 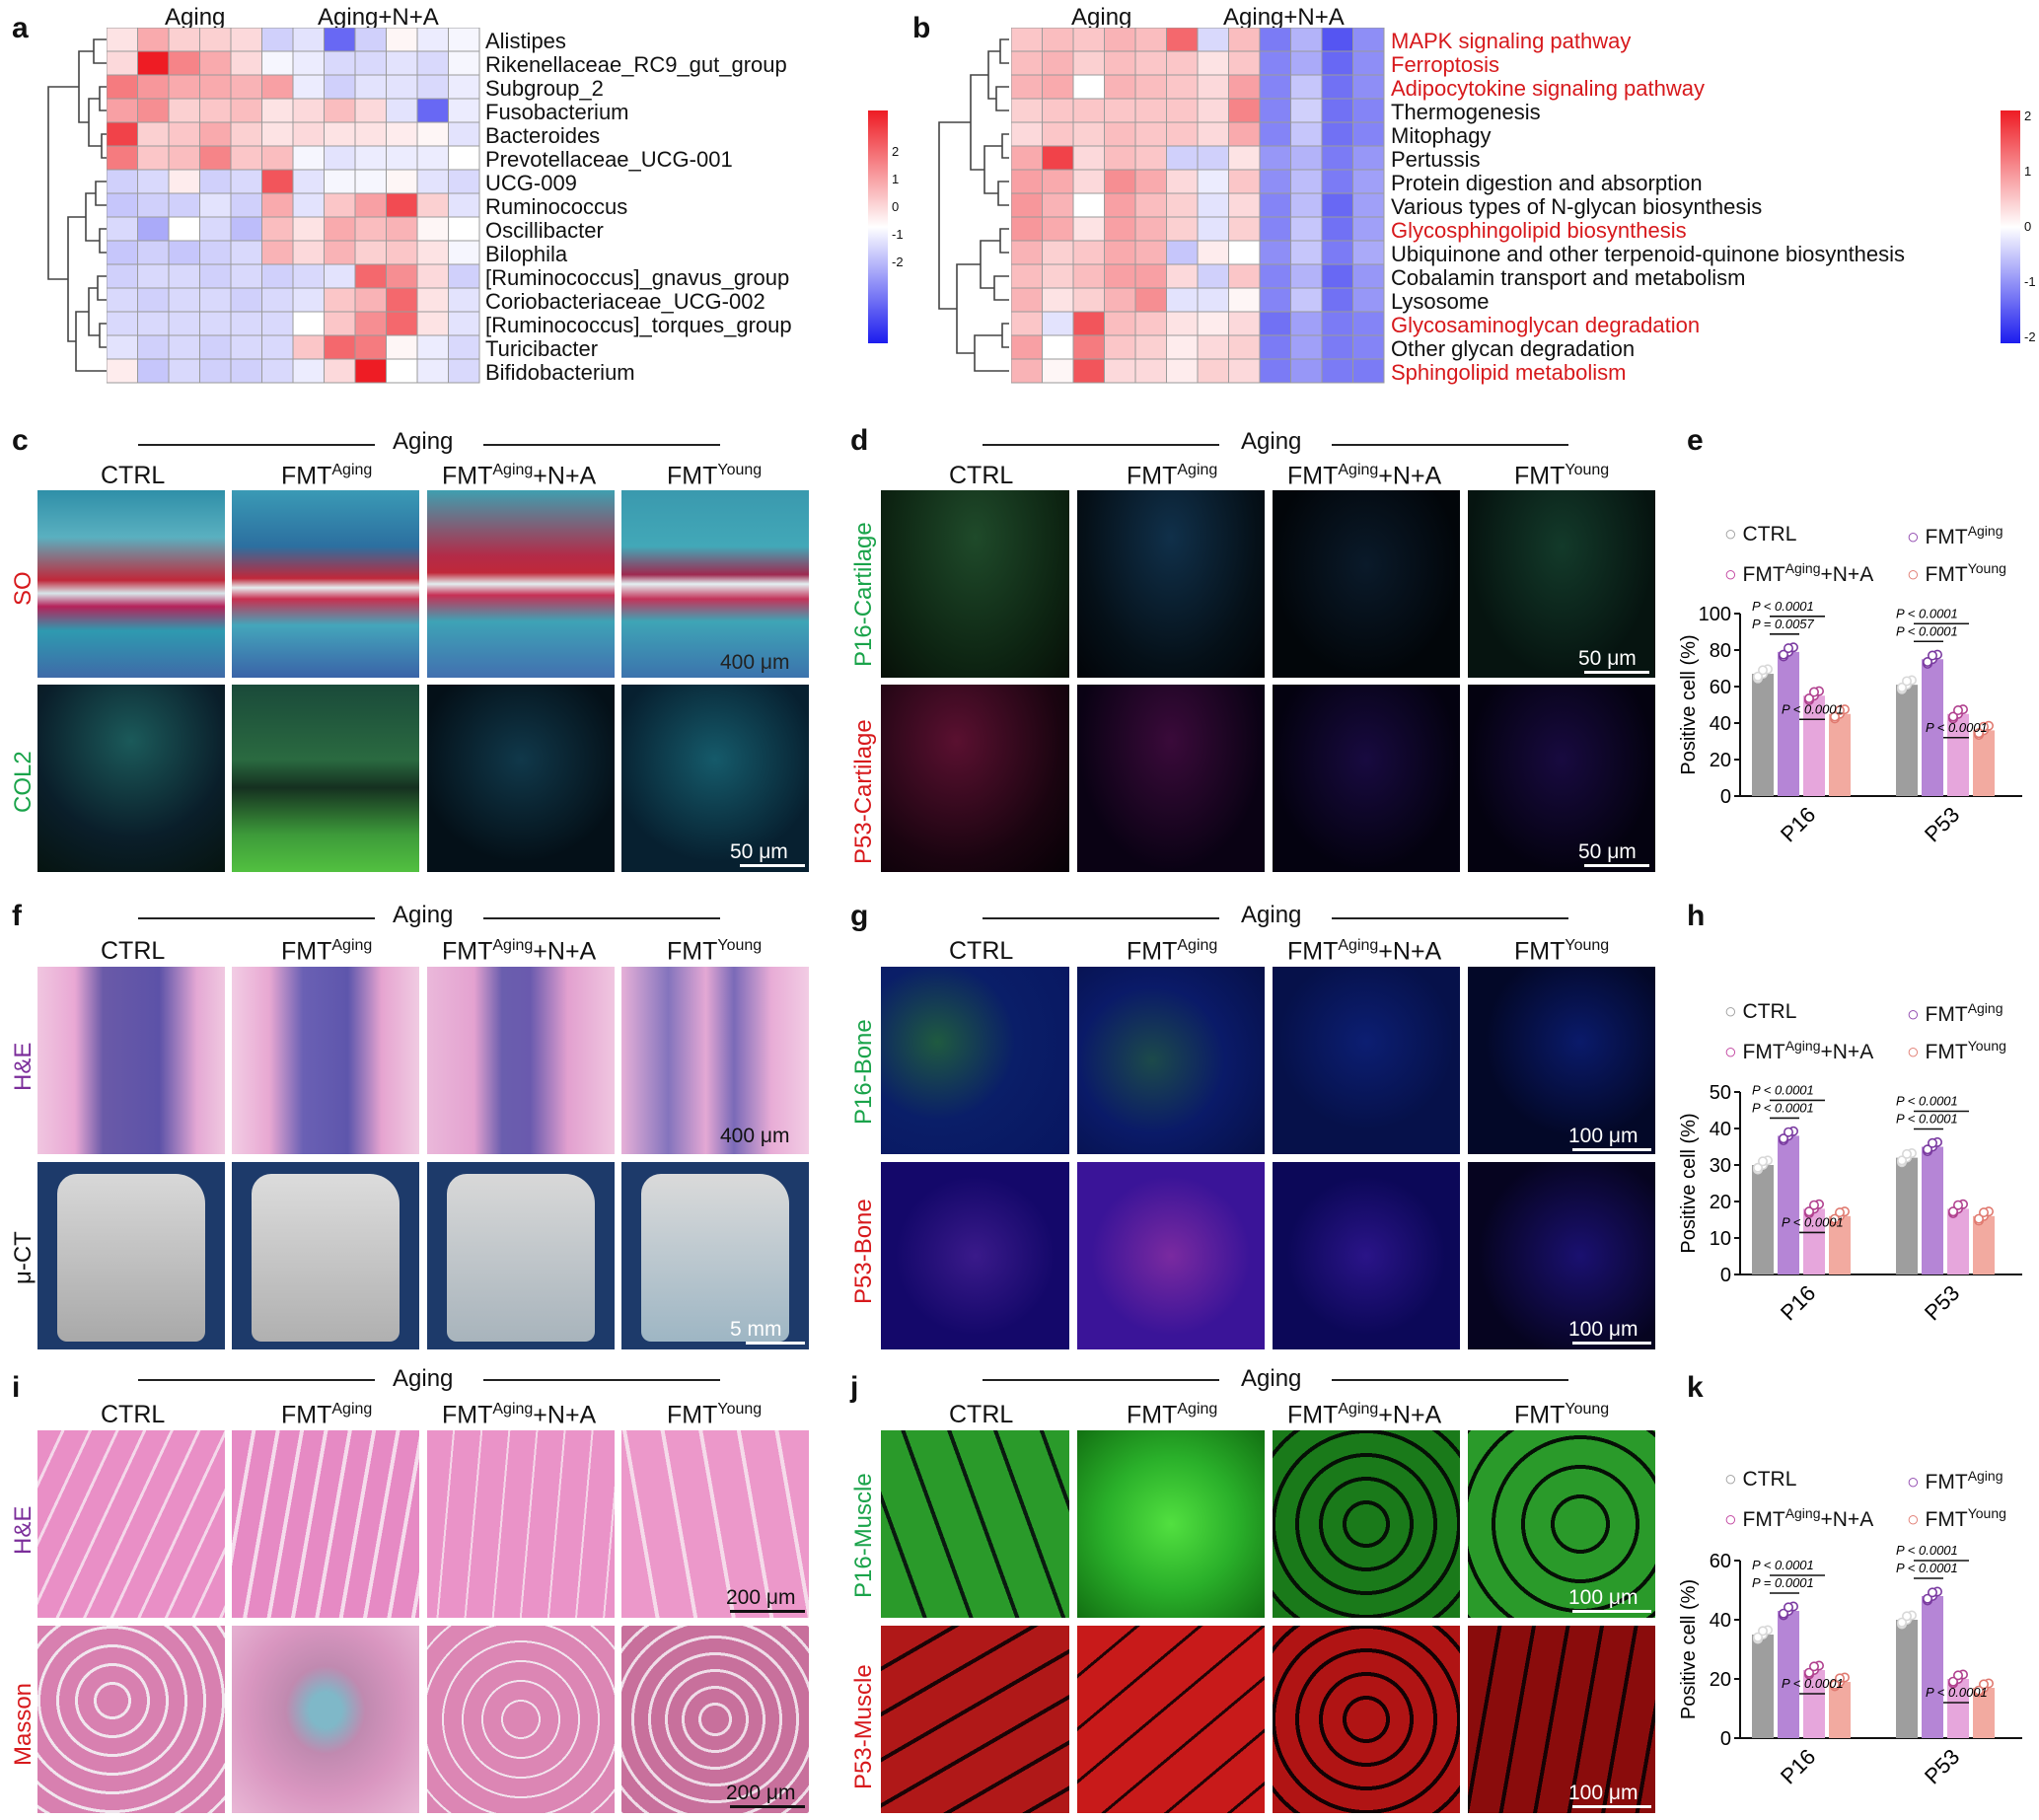 What do you see at coordinates (1548, 88) in the screenshot?
I see `heatmap-b-row-label: Adipocytokine signaling pathway` at bounding box center [1548, 88].